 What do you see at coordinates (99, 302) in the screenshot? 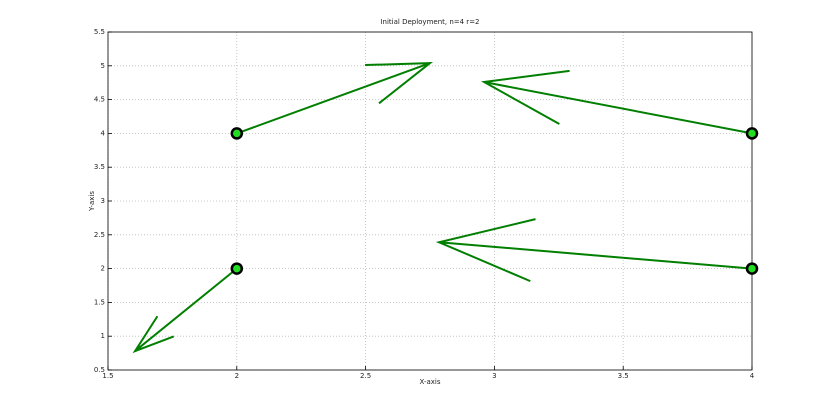
I see `y-tick-label: 1.5` at bounding box center [99, 302].